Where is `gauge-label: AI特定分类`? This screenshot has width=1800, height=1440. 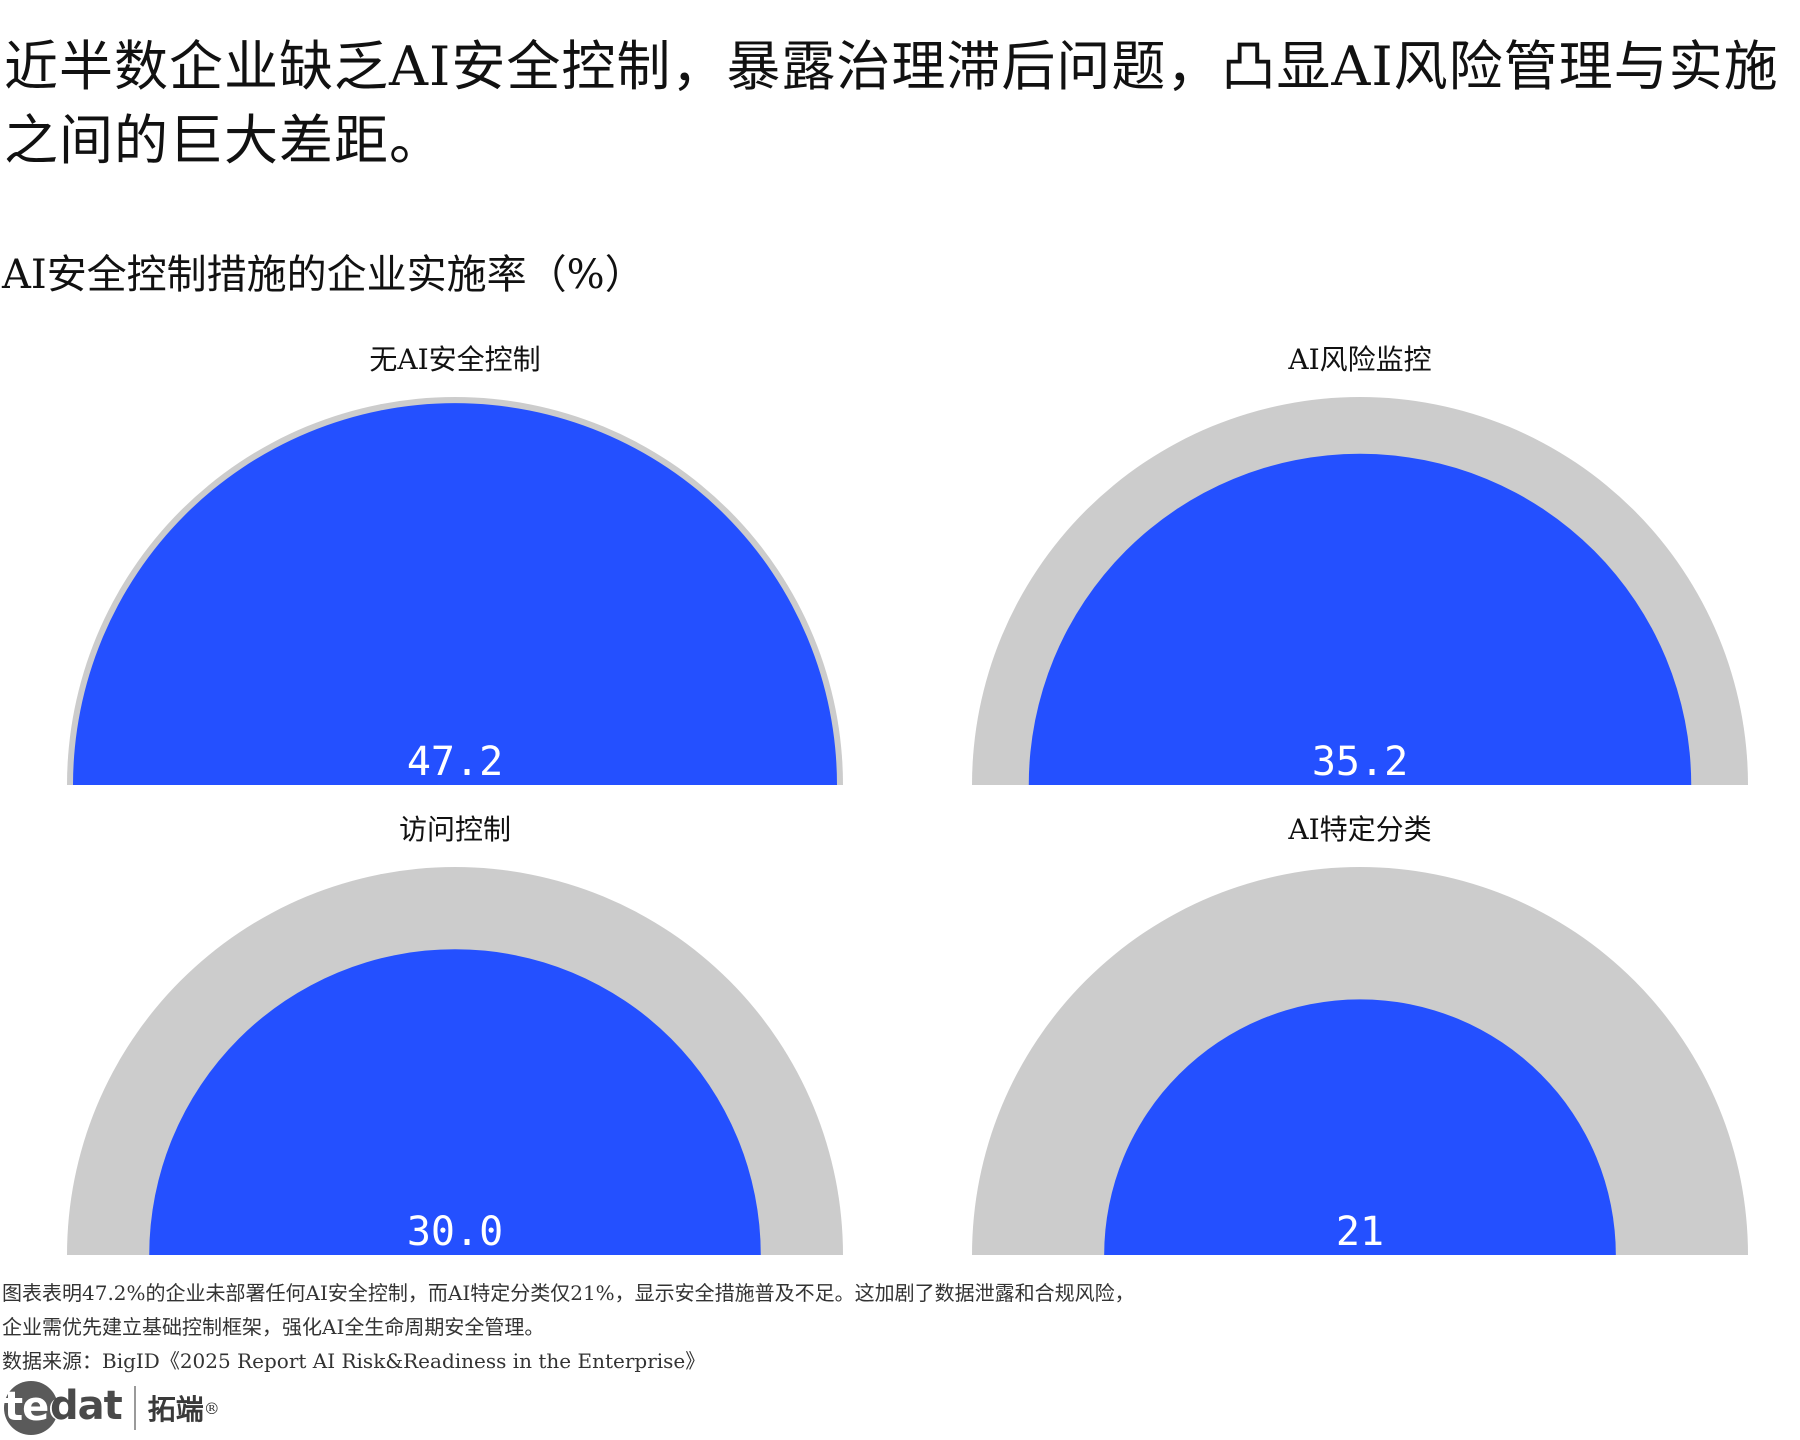
gauge-label: AI特定分类 is located at coordinates (1359, 829).